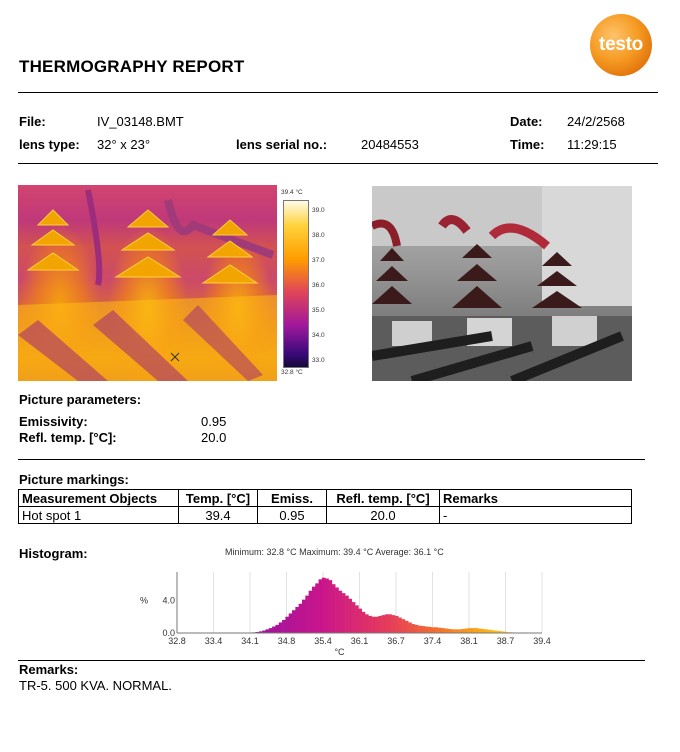 This screenshot has width=680, height=752. What do you see at coordinates (339, 651) in the screenshot?
I see `x-axis-label: °C` at bounding box center [339, 651].